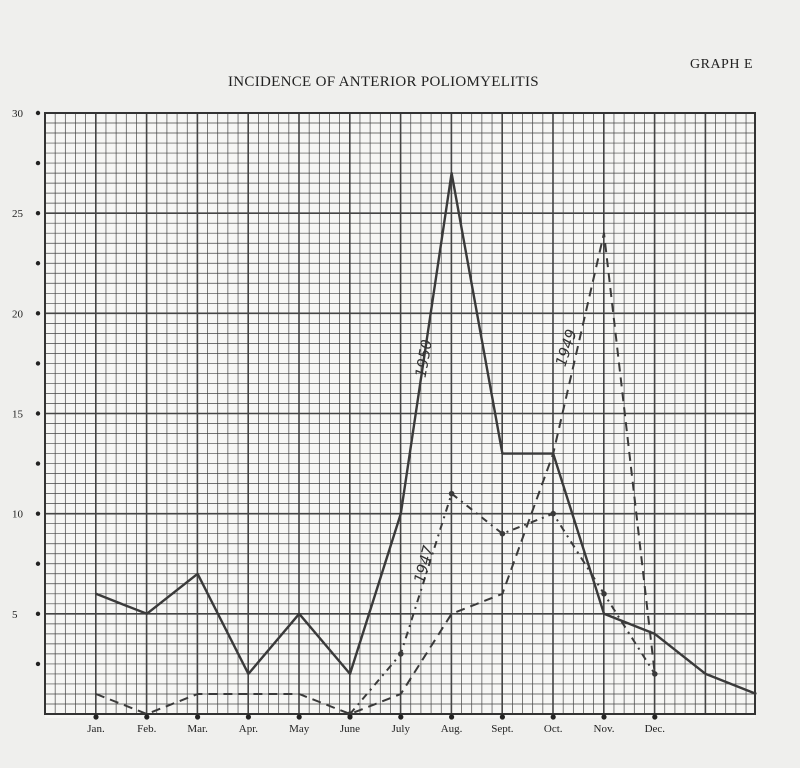 The width and height of the screenshot is (800, 768). What do you see at coordinates (18, 214) in the screenshot?
I see `y-tick-label: 25` at bounding box center [18, 214].